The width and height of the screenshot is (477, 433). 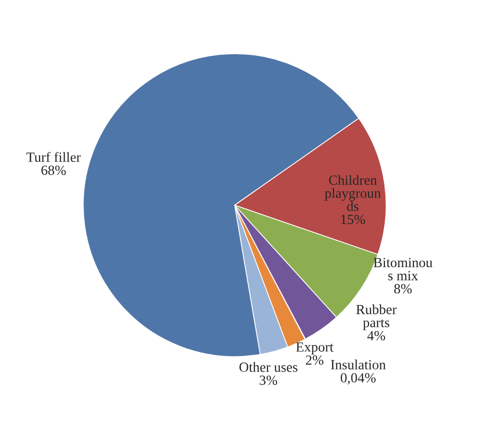 I want to click on slice-label: Export, so click(x=315, y=348).